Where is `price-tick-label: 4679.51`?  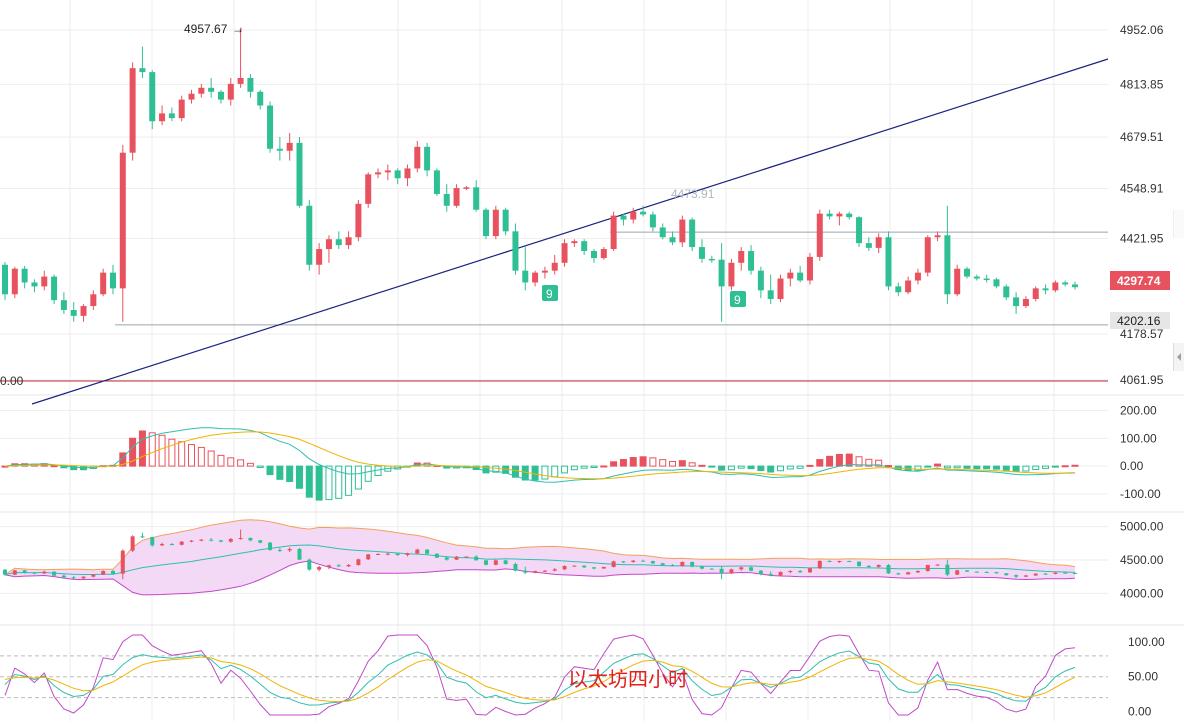 price-tick-label: 4679.51 is located at coordinates (1142, 137).